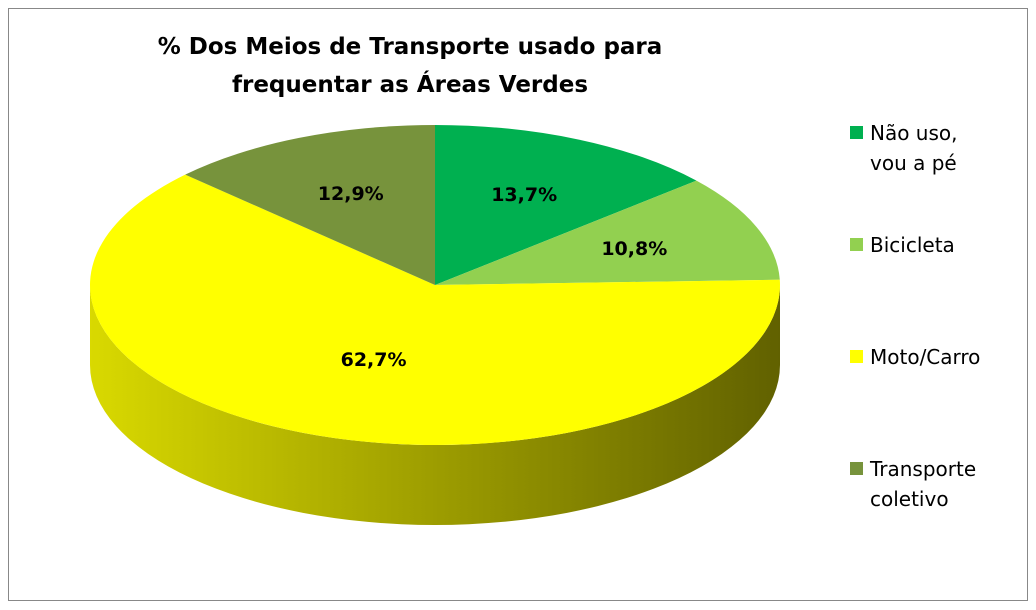 The height and width of the screenshot is (610, 1036). I want to click on legend-label: Não uso, vou a pé, so click(914, 148).